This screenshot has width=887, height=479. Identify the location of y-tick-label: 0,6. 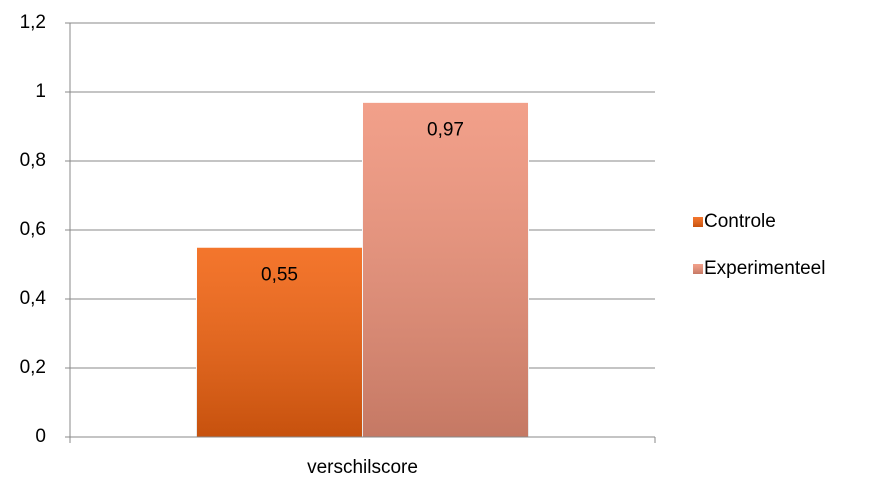
(33, 229).